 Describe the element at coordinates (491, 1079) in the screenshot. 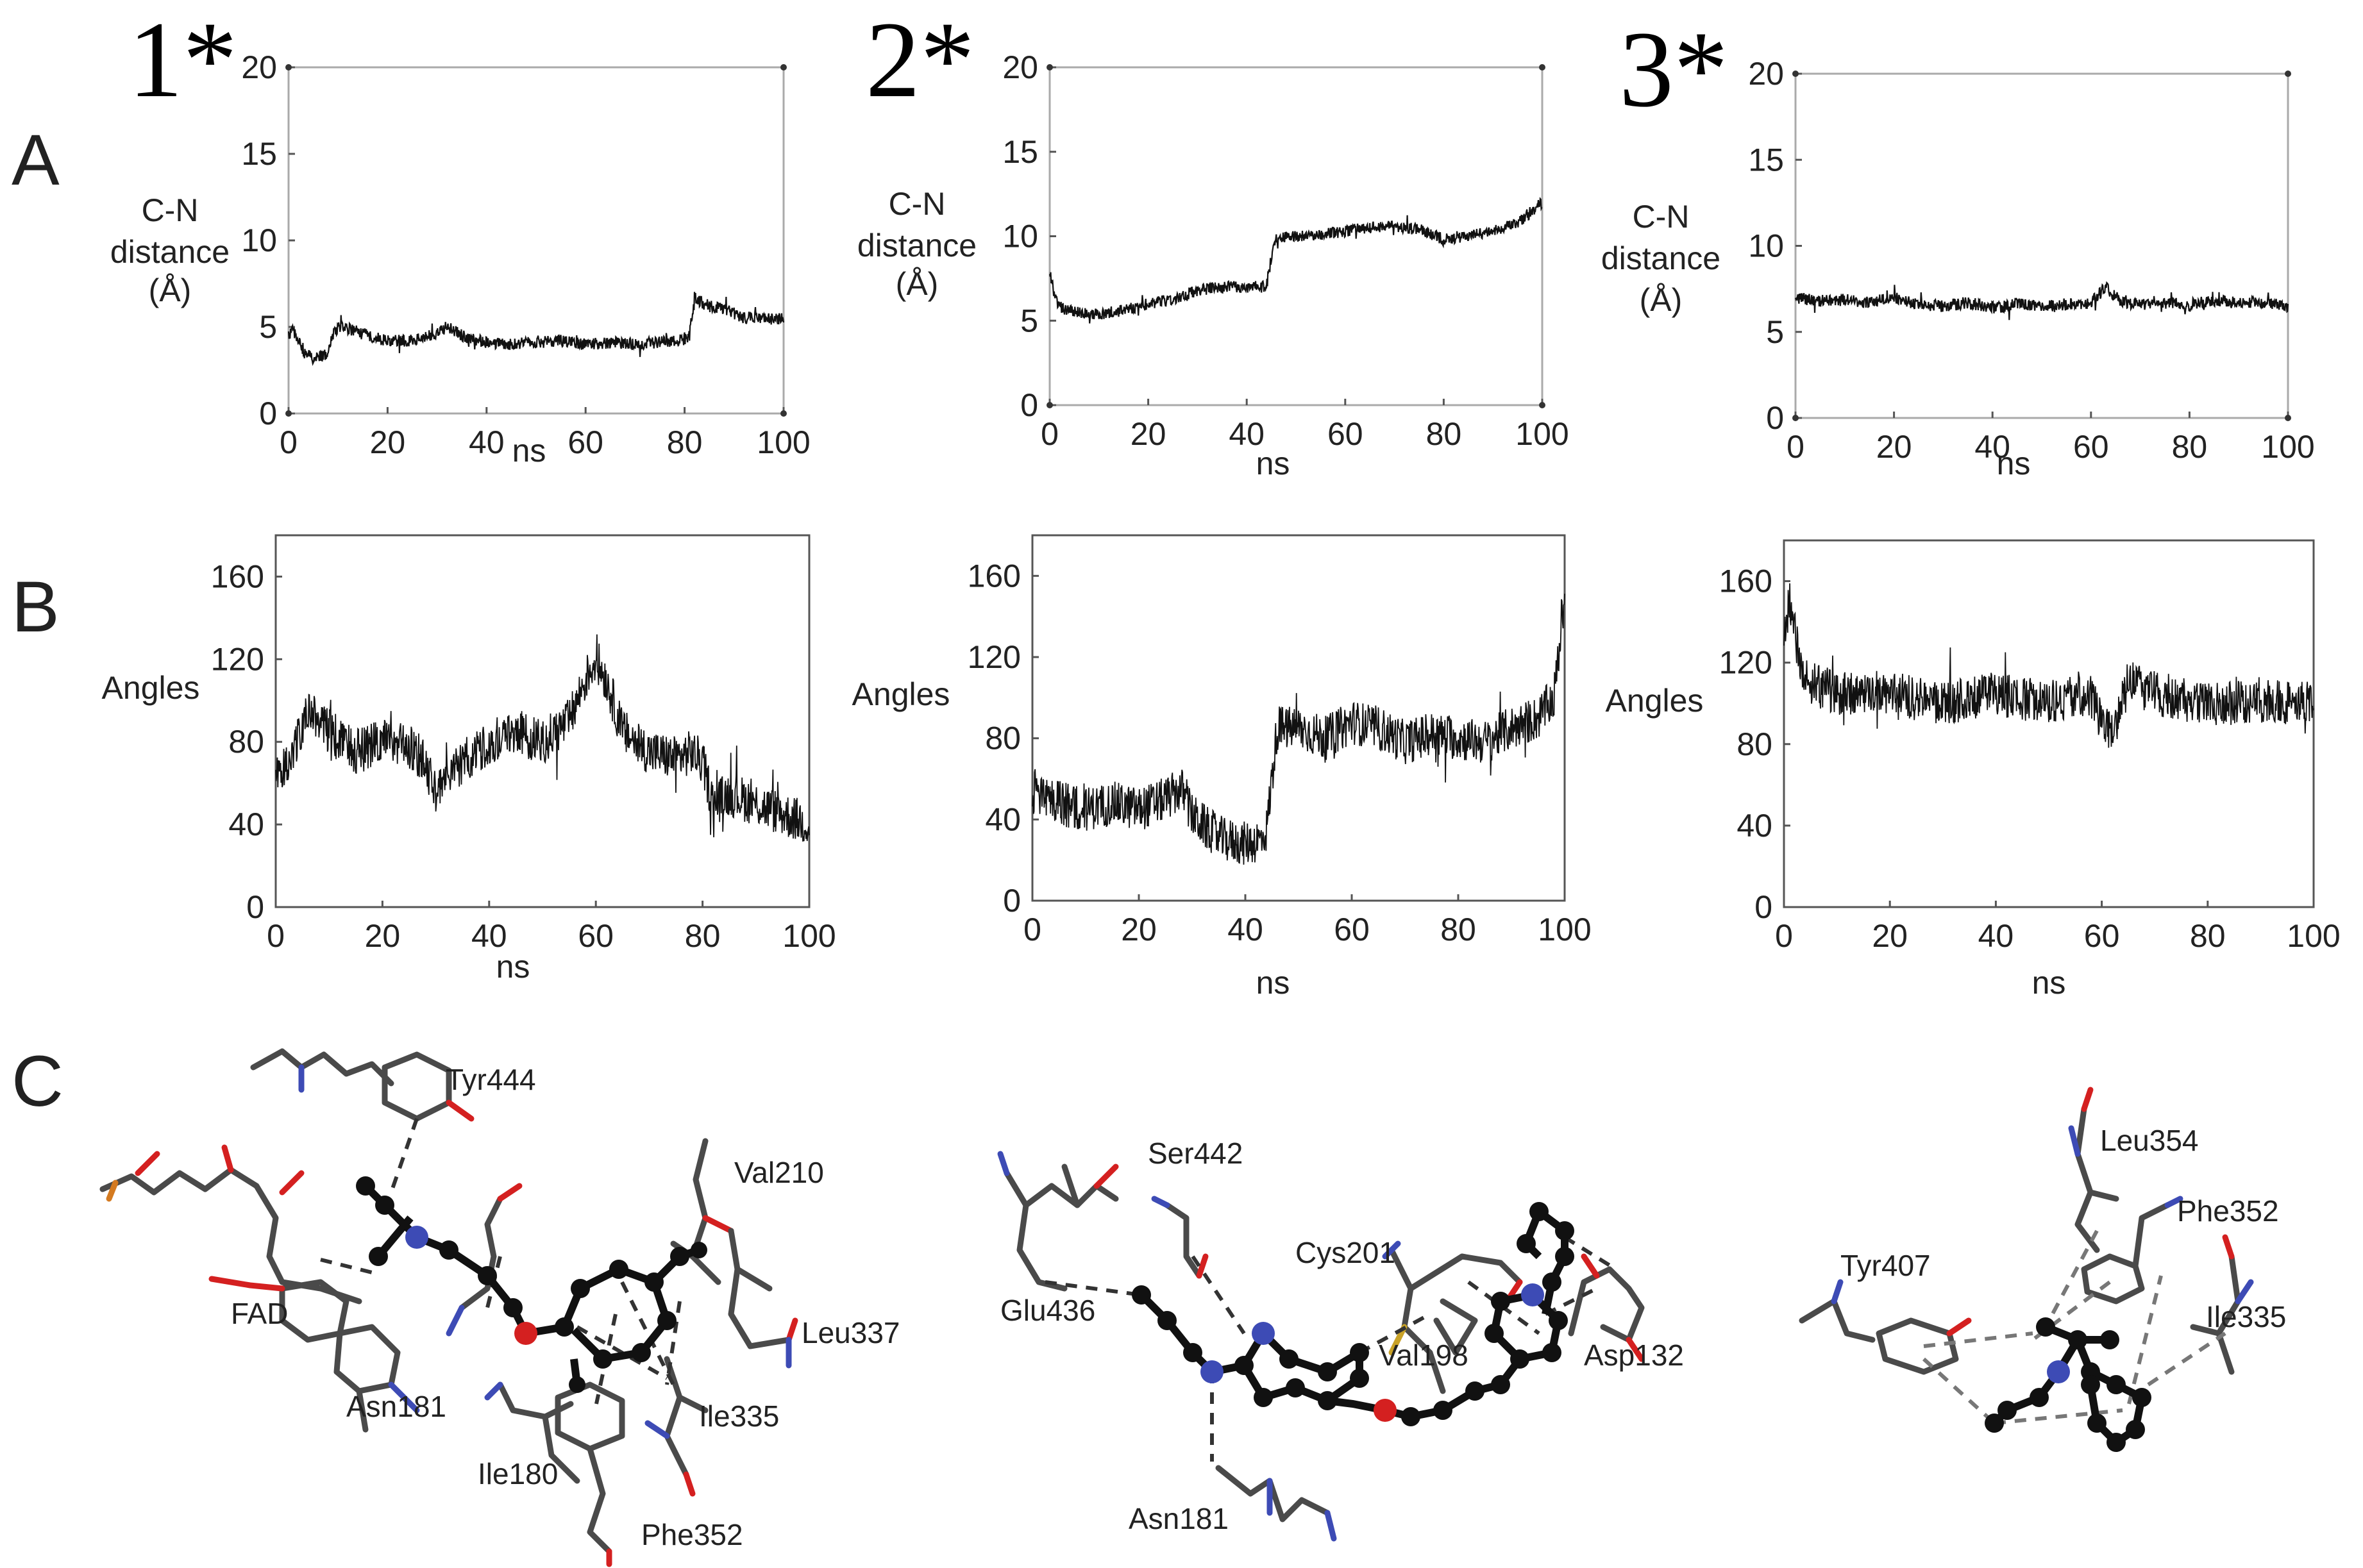

I see `residue-label: Tyr444` at that location.